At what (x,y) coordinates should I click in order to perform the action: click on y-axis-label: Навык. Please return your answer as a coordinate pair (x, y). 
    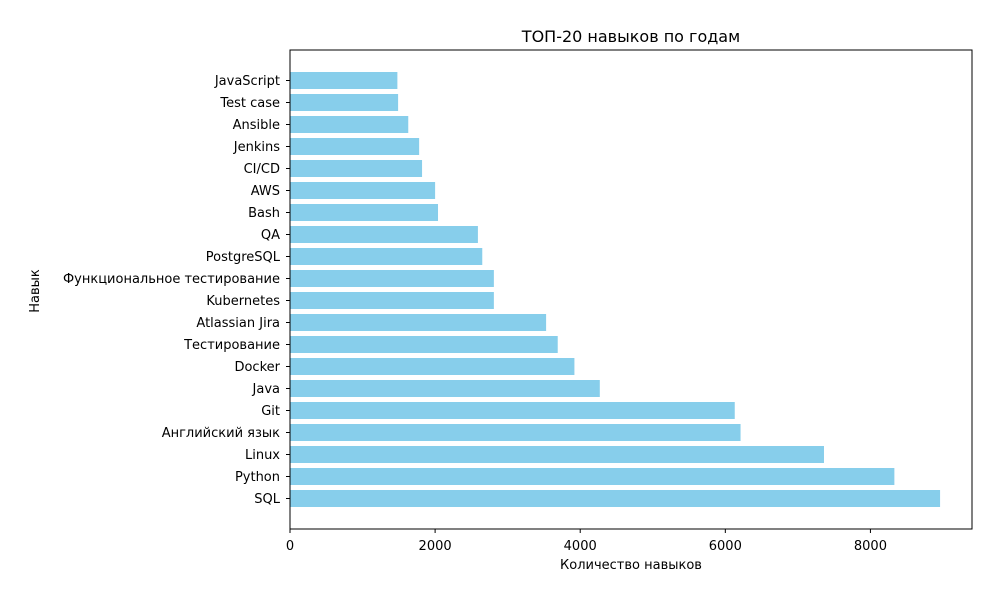
    Looking at the image, I should click on (35, 291).